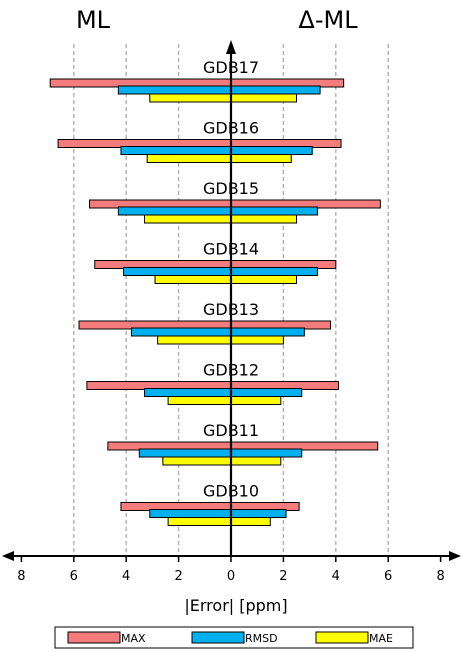 This screenshot has height=652, width=463. I want to click on legend-label-max: MAX, so click(133, 638).